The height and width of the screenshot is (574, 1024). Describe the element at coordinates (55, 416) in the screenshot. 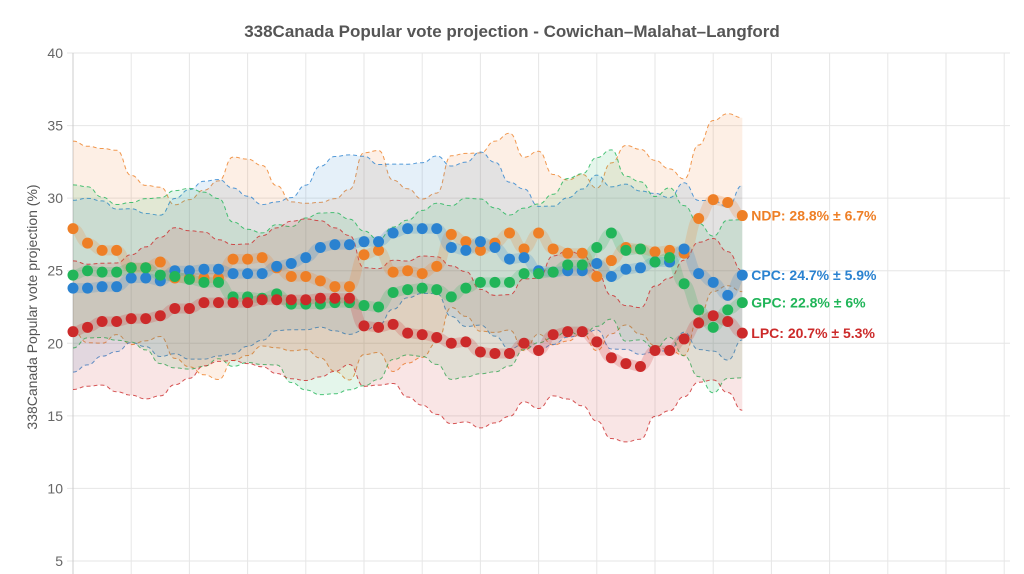

I see `y-tick-label: 15` at that location.